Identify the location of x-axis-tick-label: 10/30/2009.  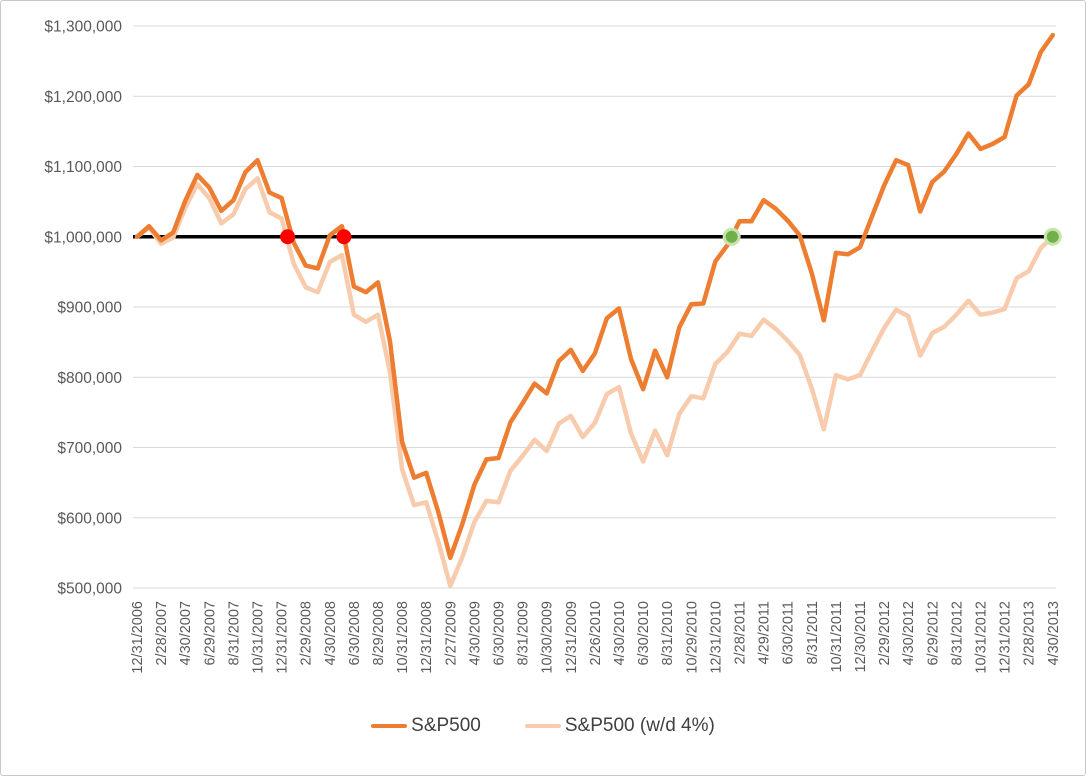
(548, 637).